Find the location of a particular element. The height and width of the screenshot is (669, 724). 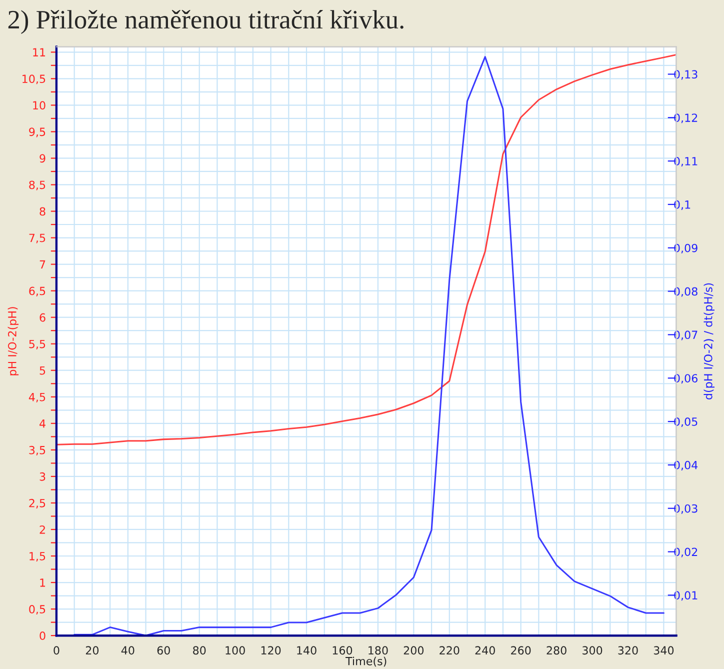

y2-tick-label: 0,09 is located at coordinates (686, 249).